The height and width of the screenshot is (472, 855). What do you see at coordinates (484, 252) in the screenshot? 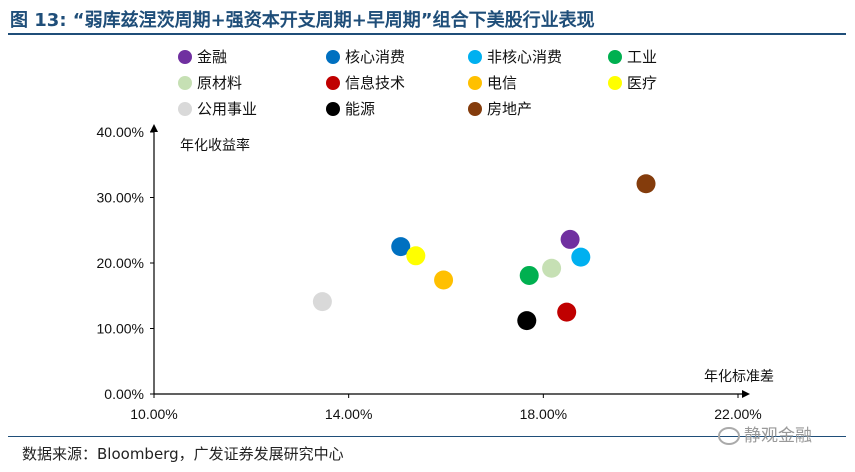
I see `chart-points` at bounding box center [484, 252].